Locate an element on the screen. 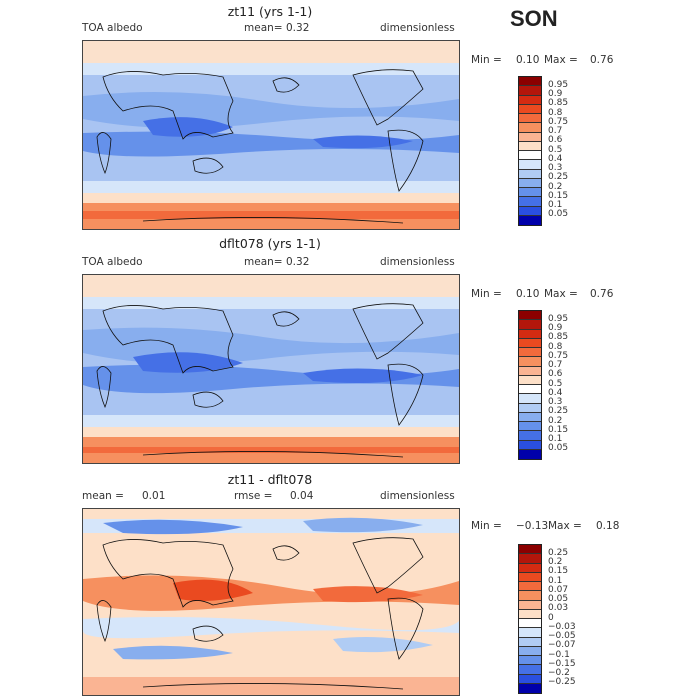 This screenshot has height=700, width=700. panel2-mean-label: mean= is located at coordinates (263, 262).